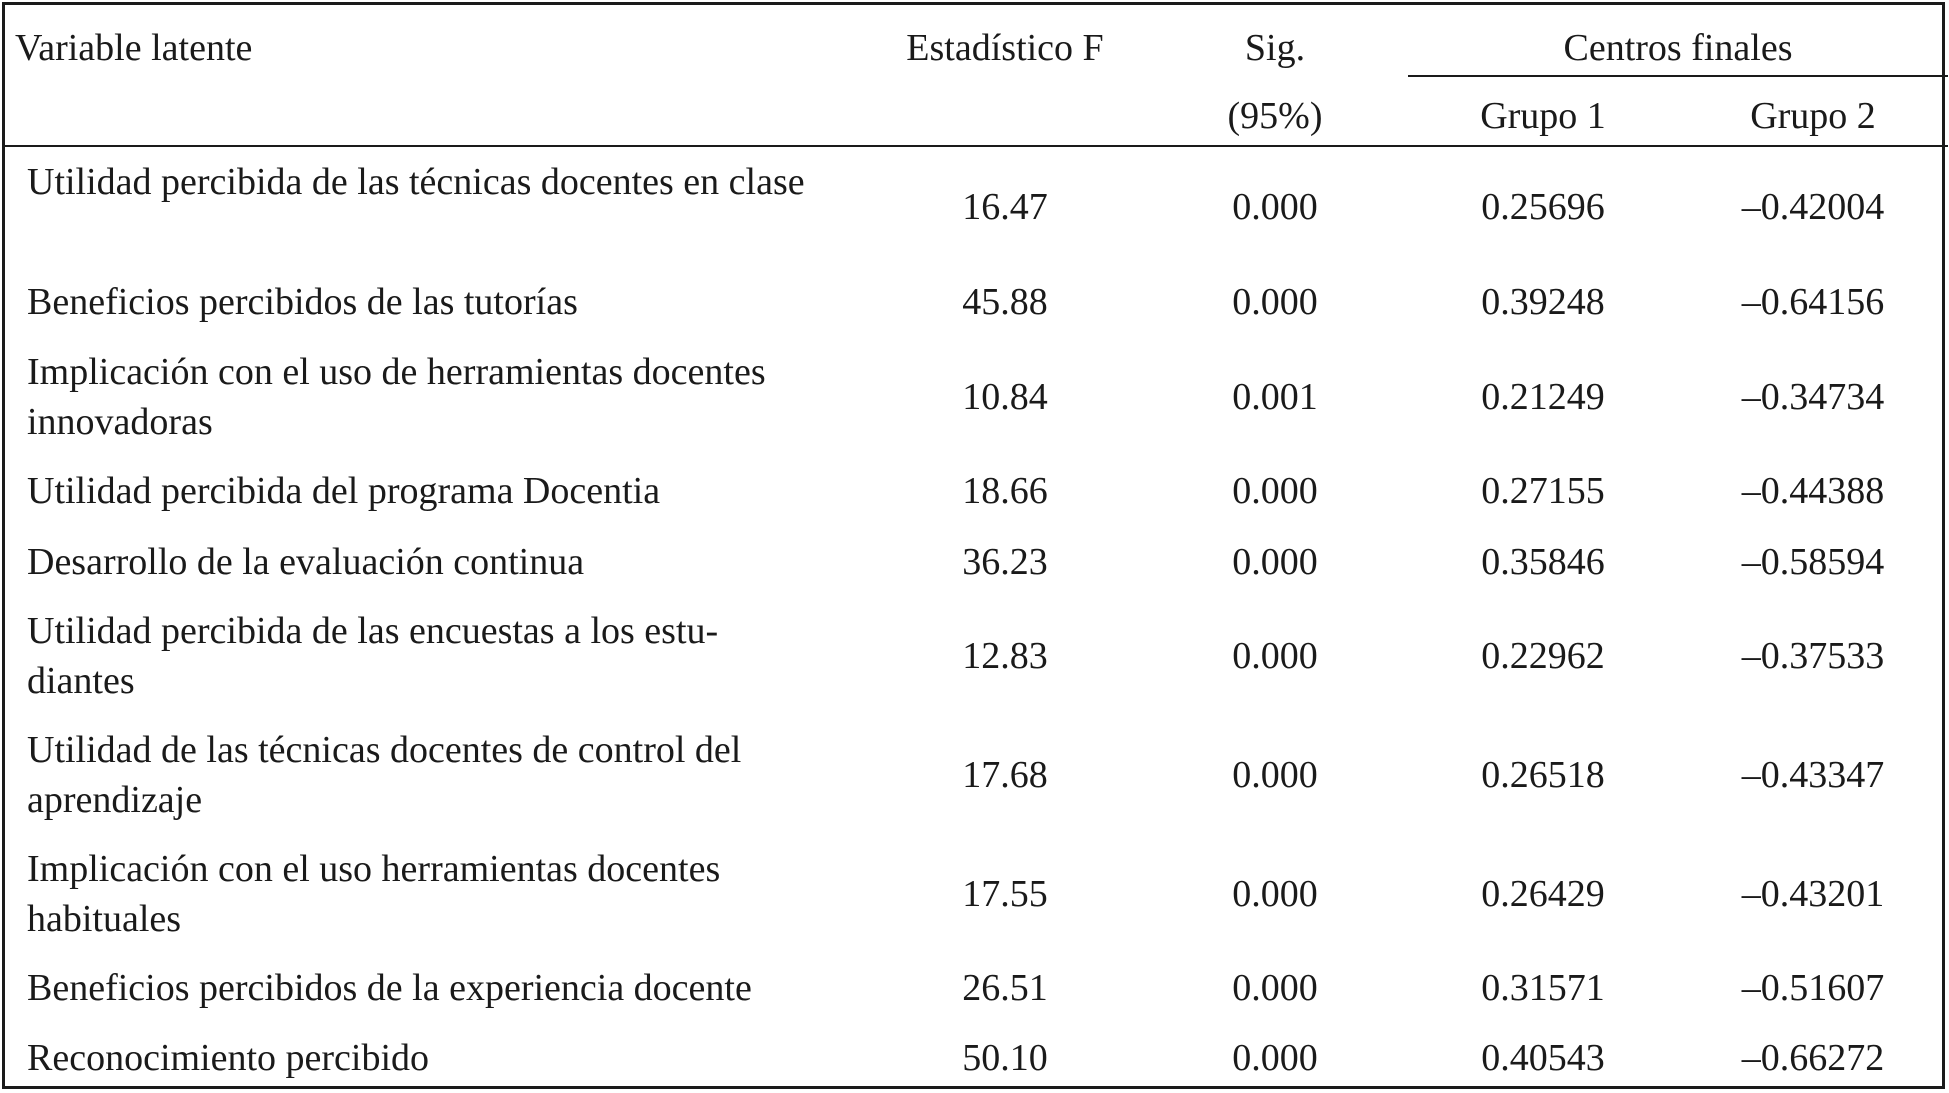  I want to click on row-group-1-value: 0.27155, so click(1543, 491).